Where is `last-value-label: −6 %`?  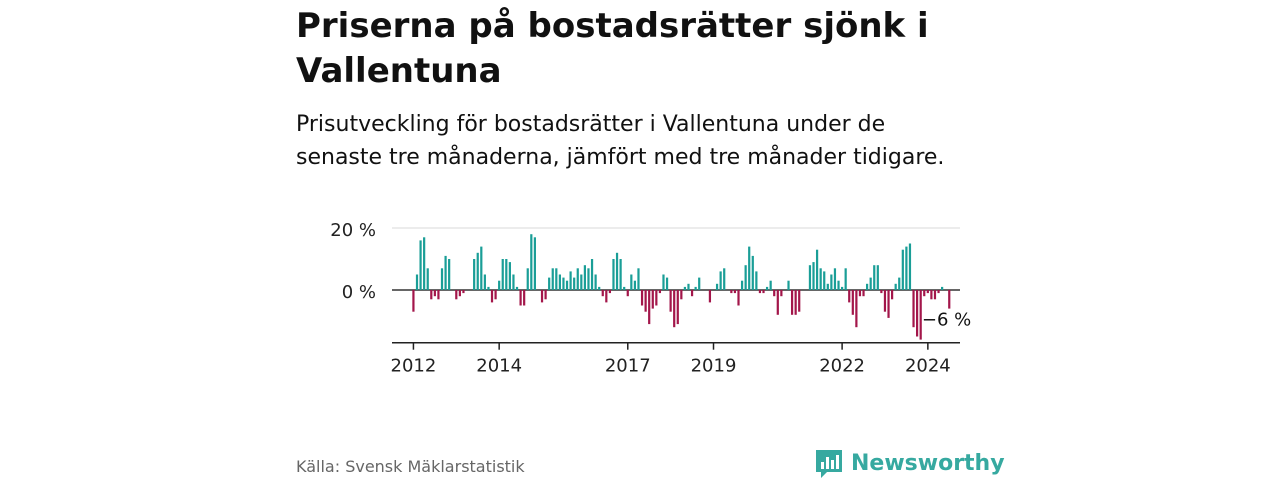
last-value-label: −6 % is located at coordinates (946, 320).